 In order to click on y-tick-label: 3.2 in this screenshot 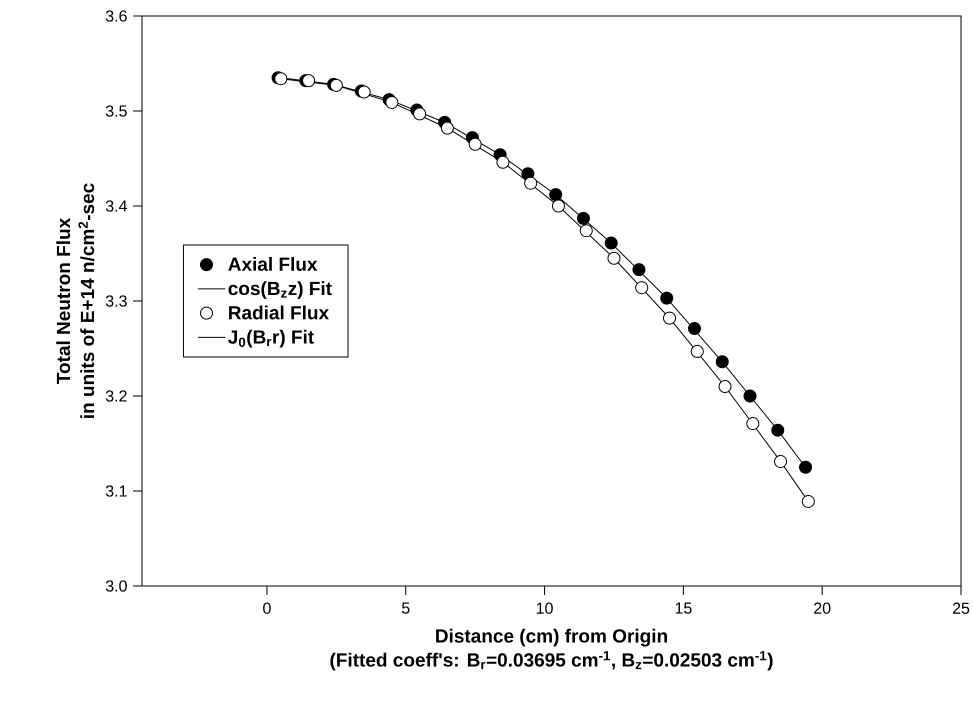, I will do `click(116, 396)`.